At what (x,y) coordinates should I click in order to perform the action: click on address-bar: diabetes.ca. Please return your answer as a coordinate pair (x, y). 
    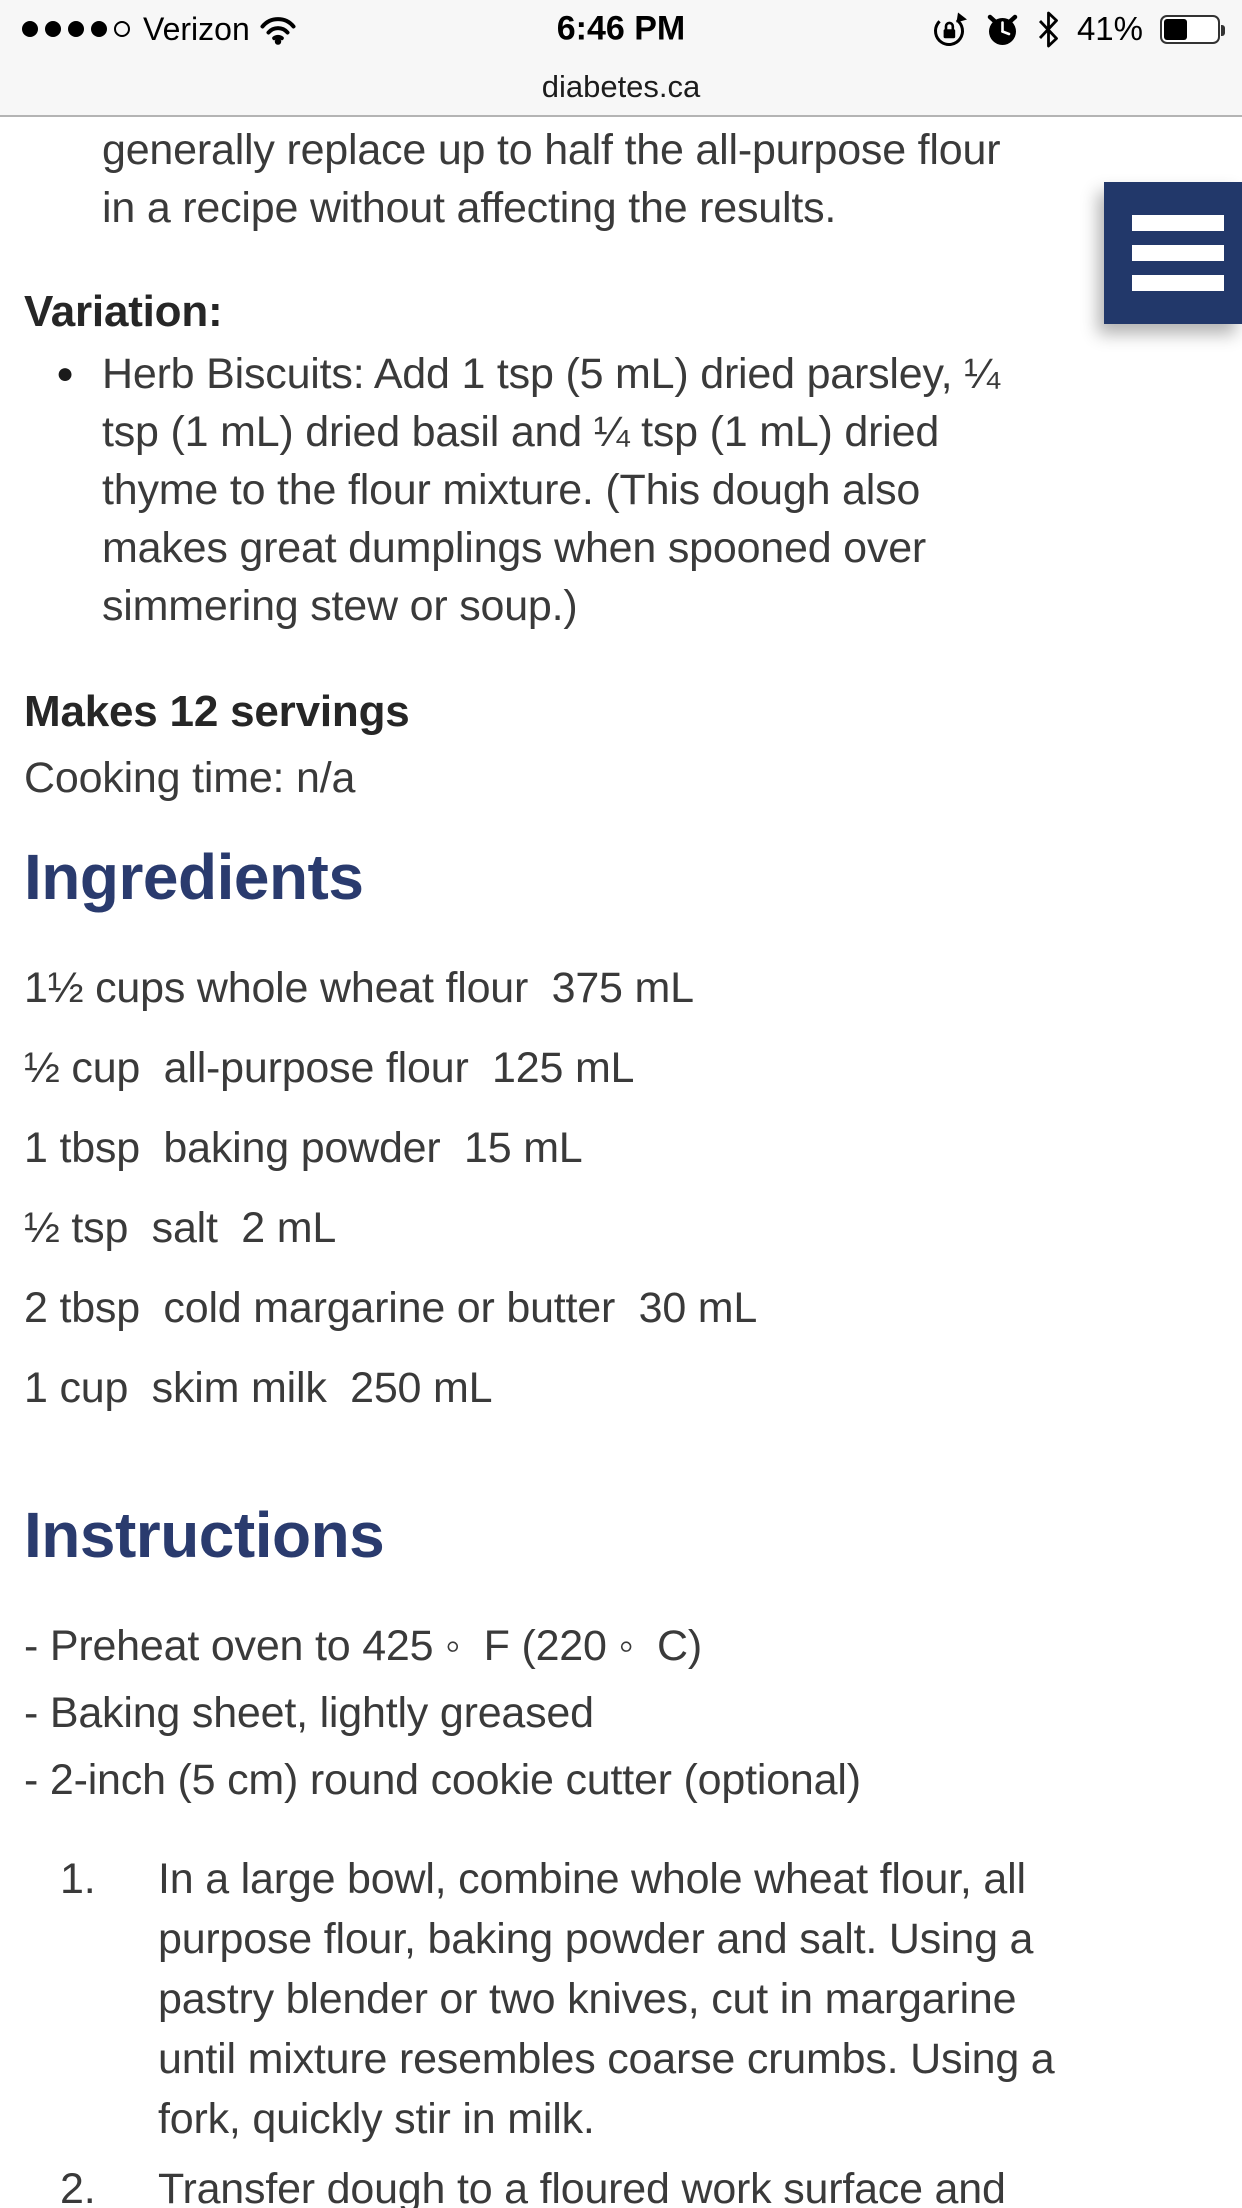
    Looking at the image, I should click on (621, 86).